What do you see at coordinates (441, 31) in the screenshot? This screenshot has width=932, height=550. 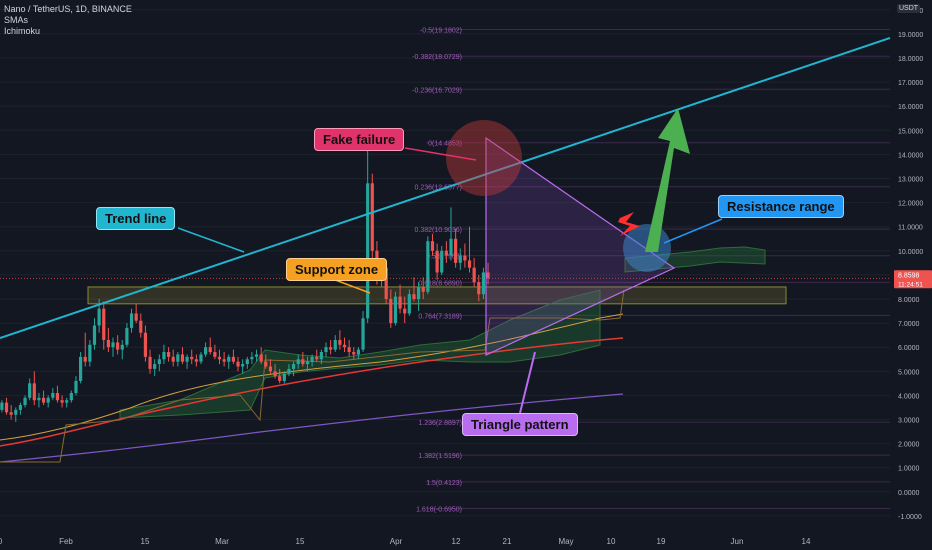 I see `fib-level-label: -0.5(19.1802)` at bounding box center [441, 31].